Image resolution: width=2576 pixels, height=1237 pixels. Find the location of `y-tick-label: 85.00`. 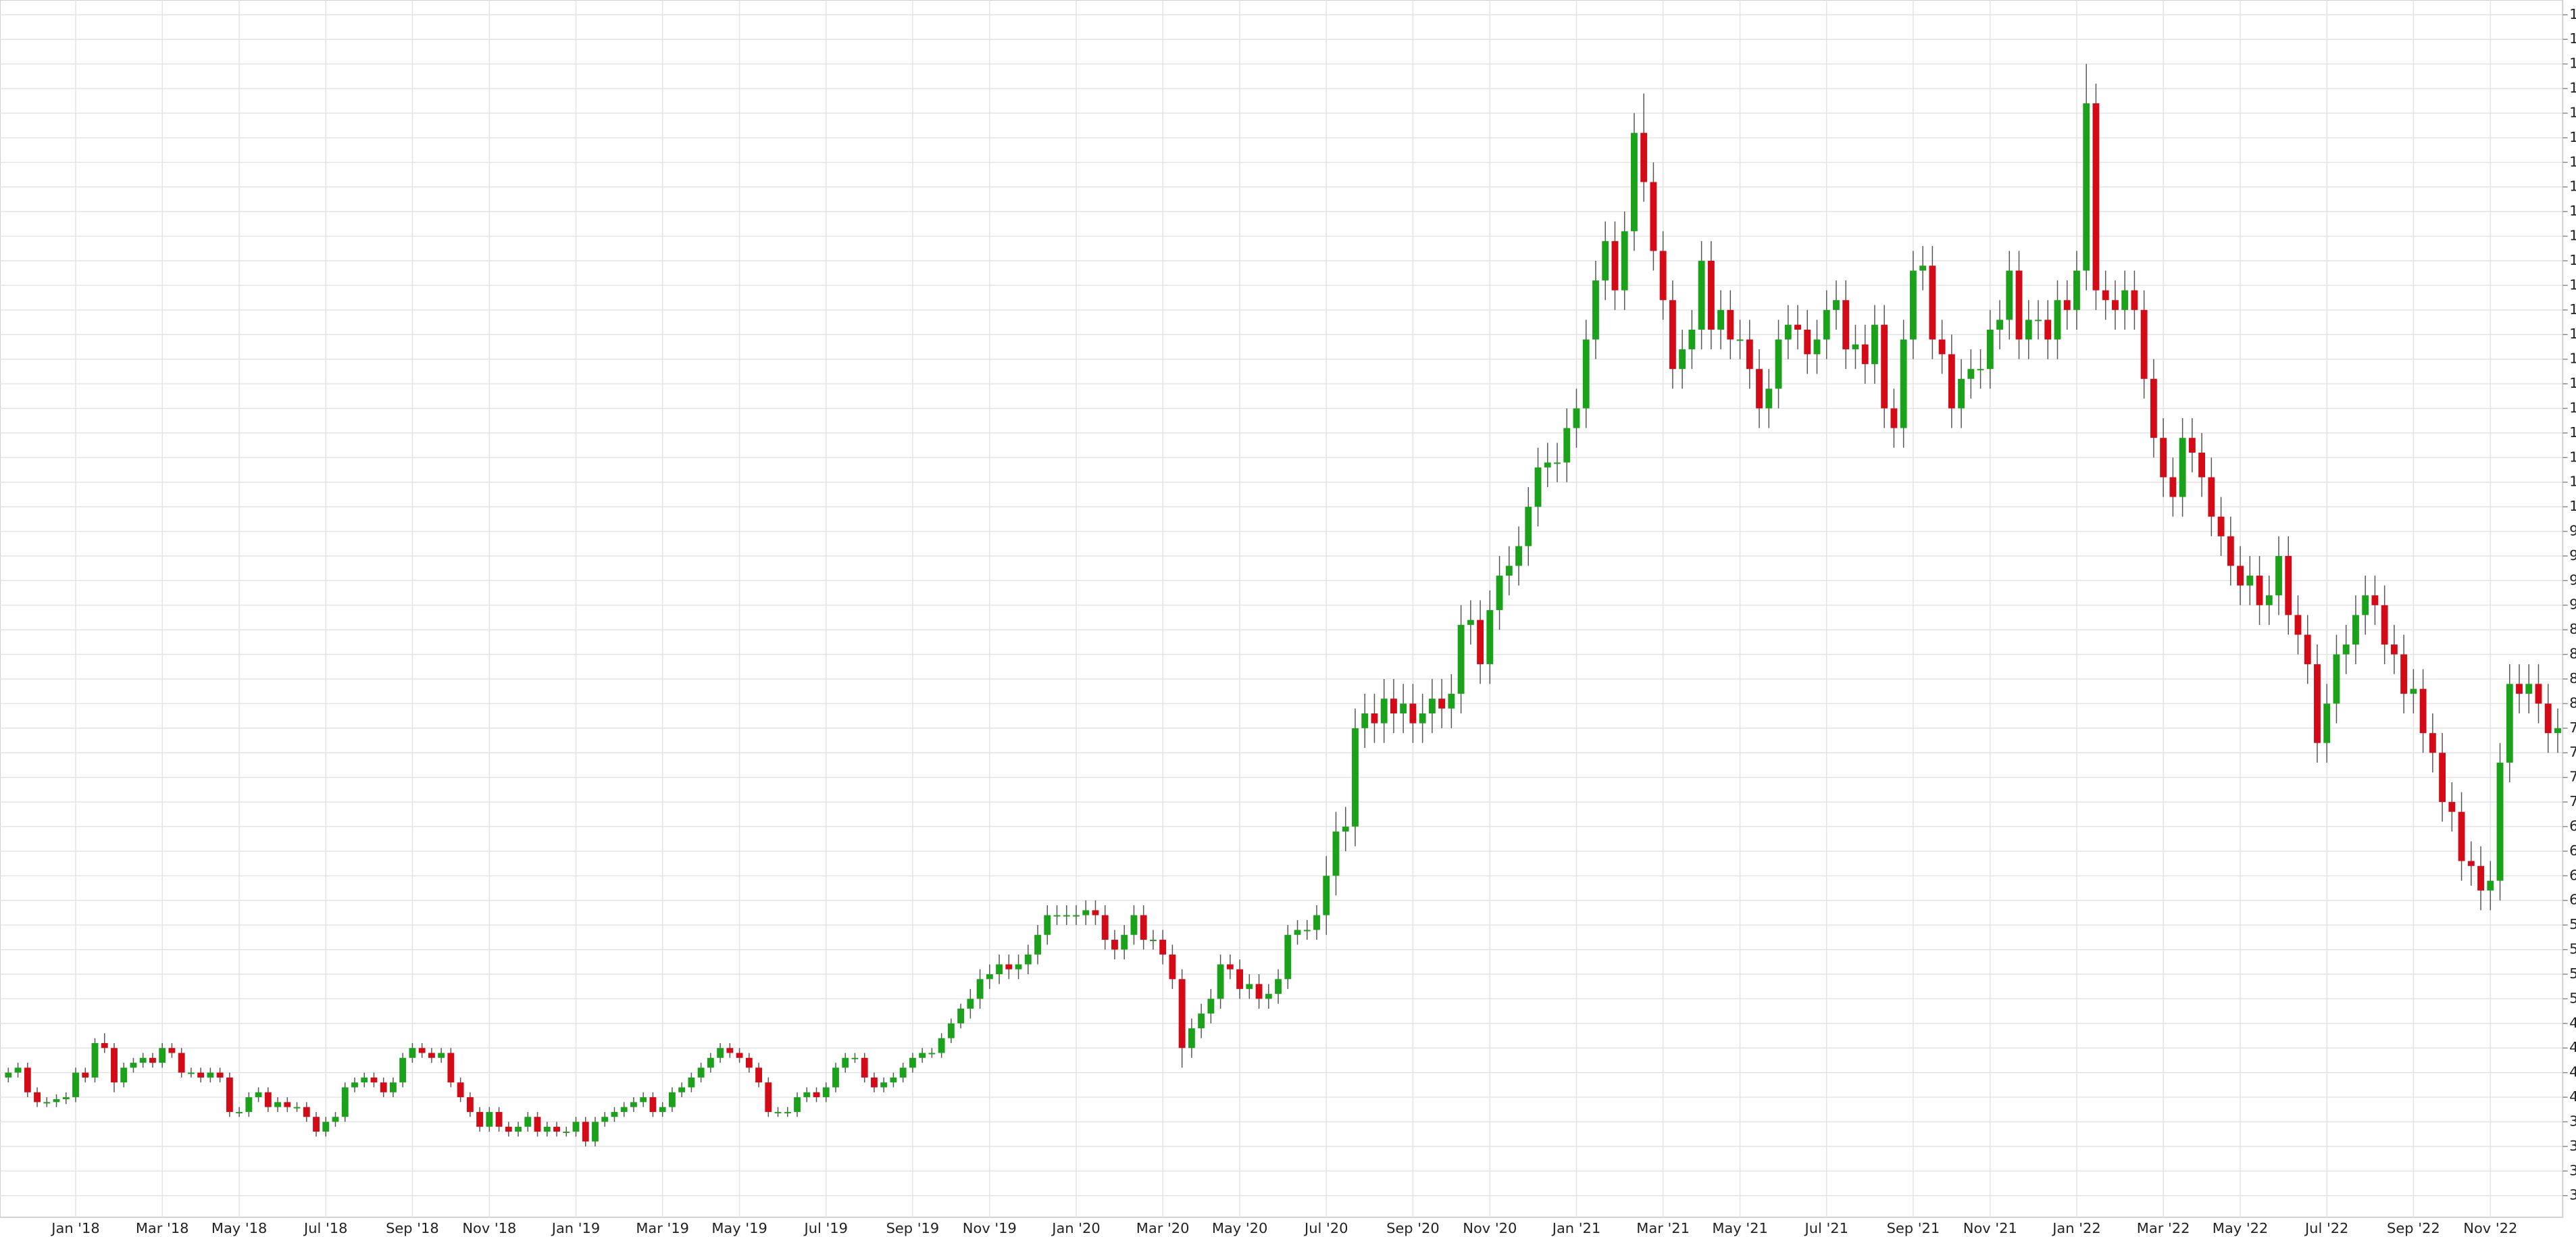

y-tick-label: 85.00 is located at coordinates (2572, 654).